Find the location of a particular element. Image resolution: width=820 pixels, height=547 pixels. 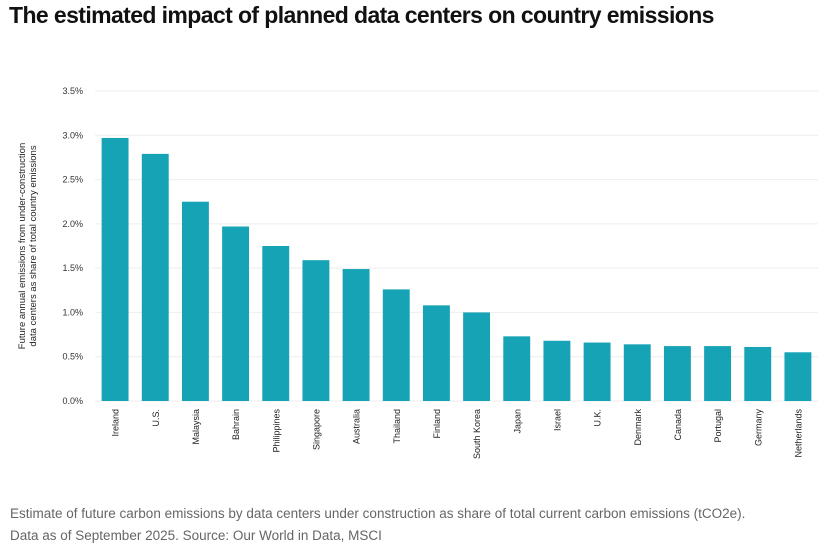

x-tick-label: Ireland is located at coordinates (116, 423).